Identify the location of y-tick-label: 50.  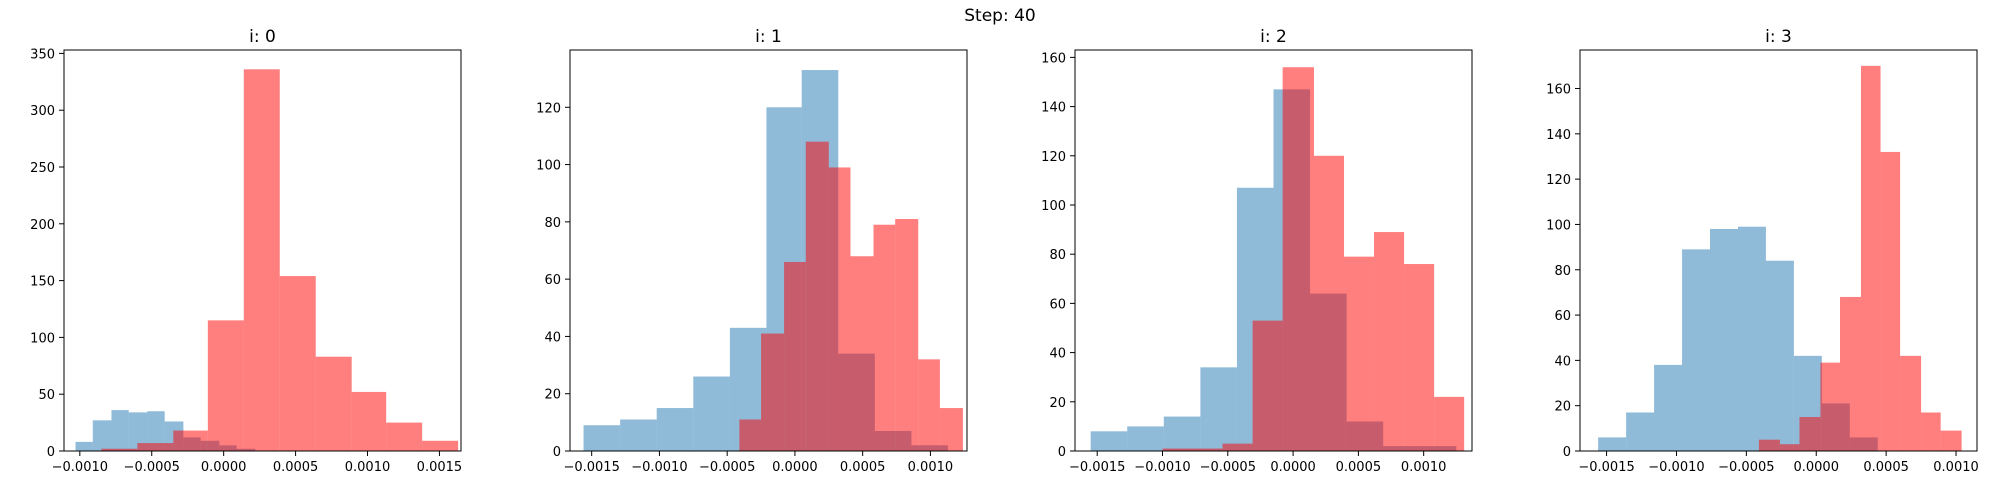
(46, 395).